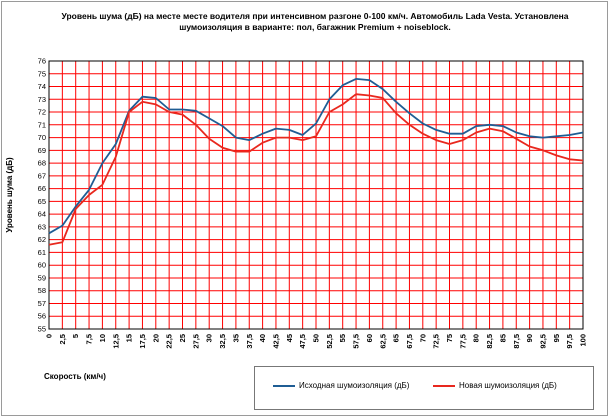  What do you see at coordinates (42, 316) in the screenshot?
I see `y-tick-label: 56` at bounding box center [42, 316].